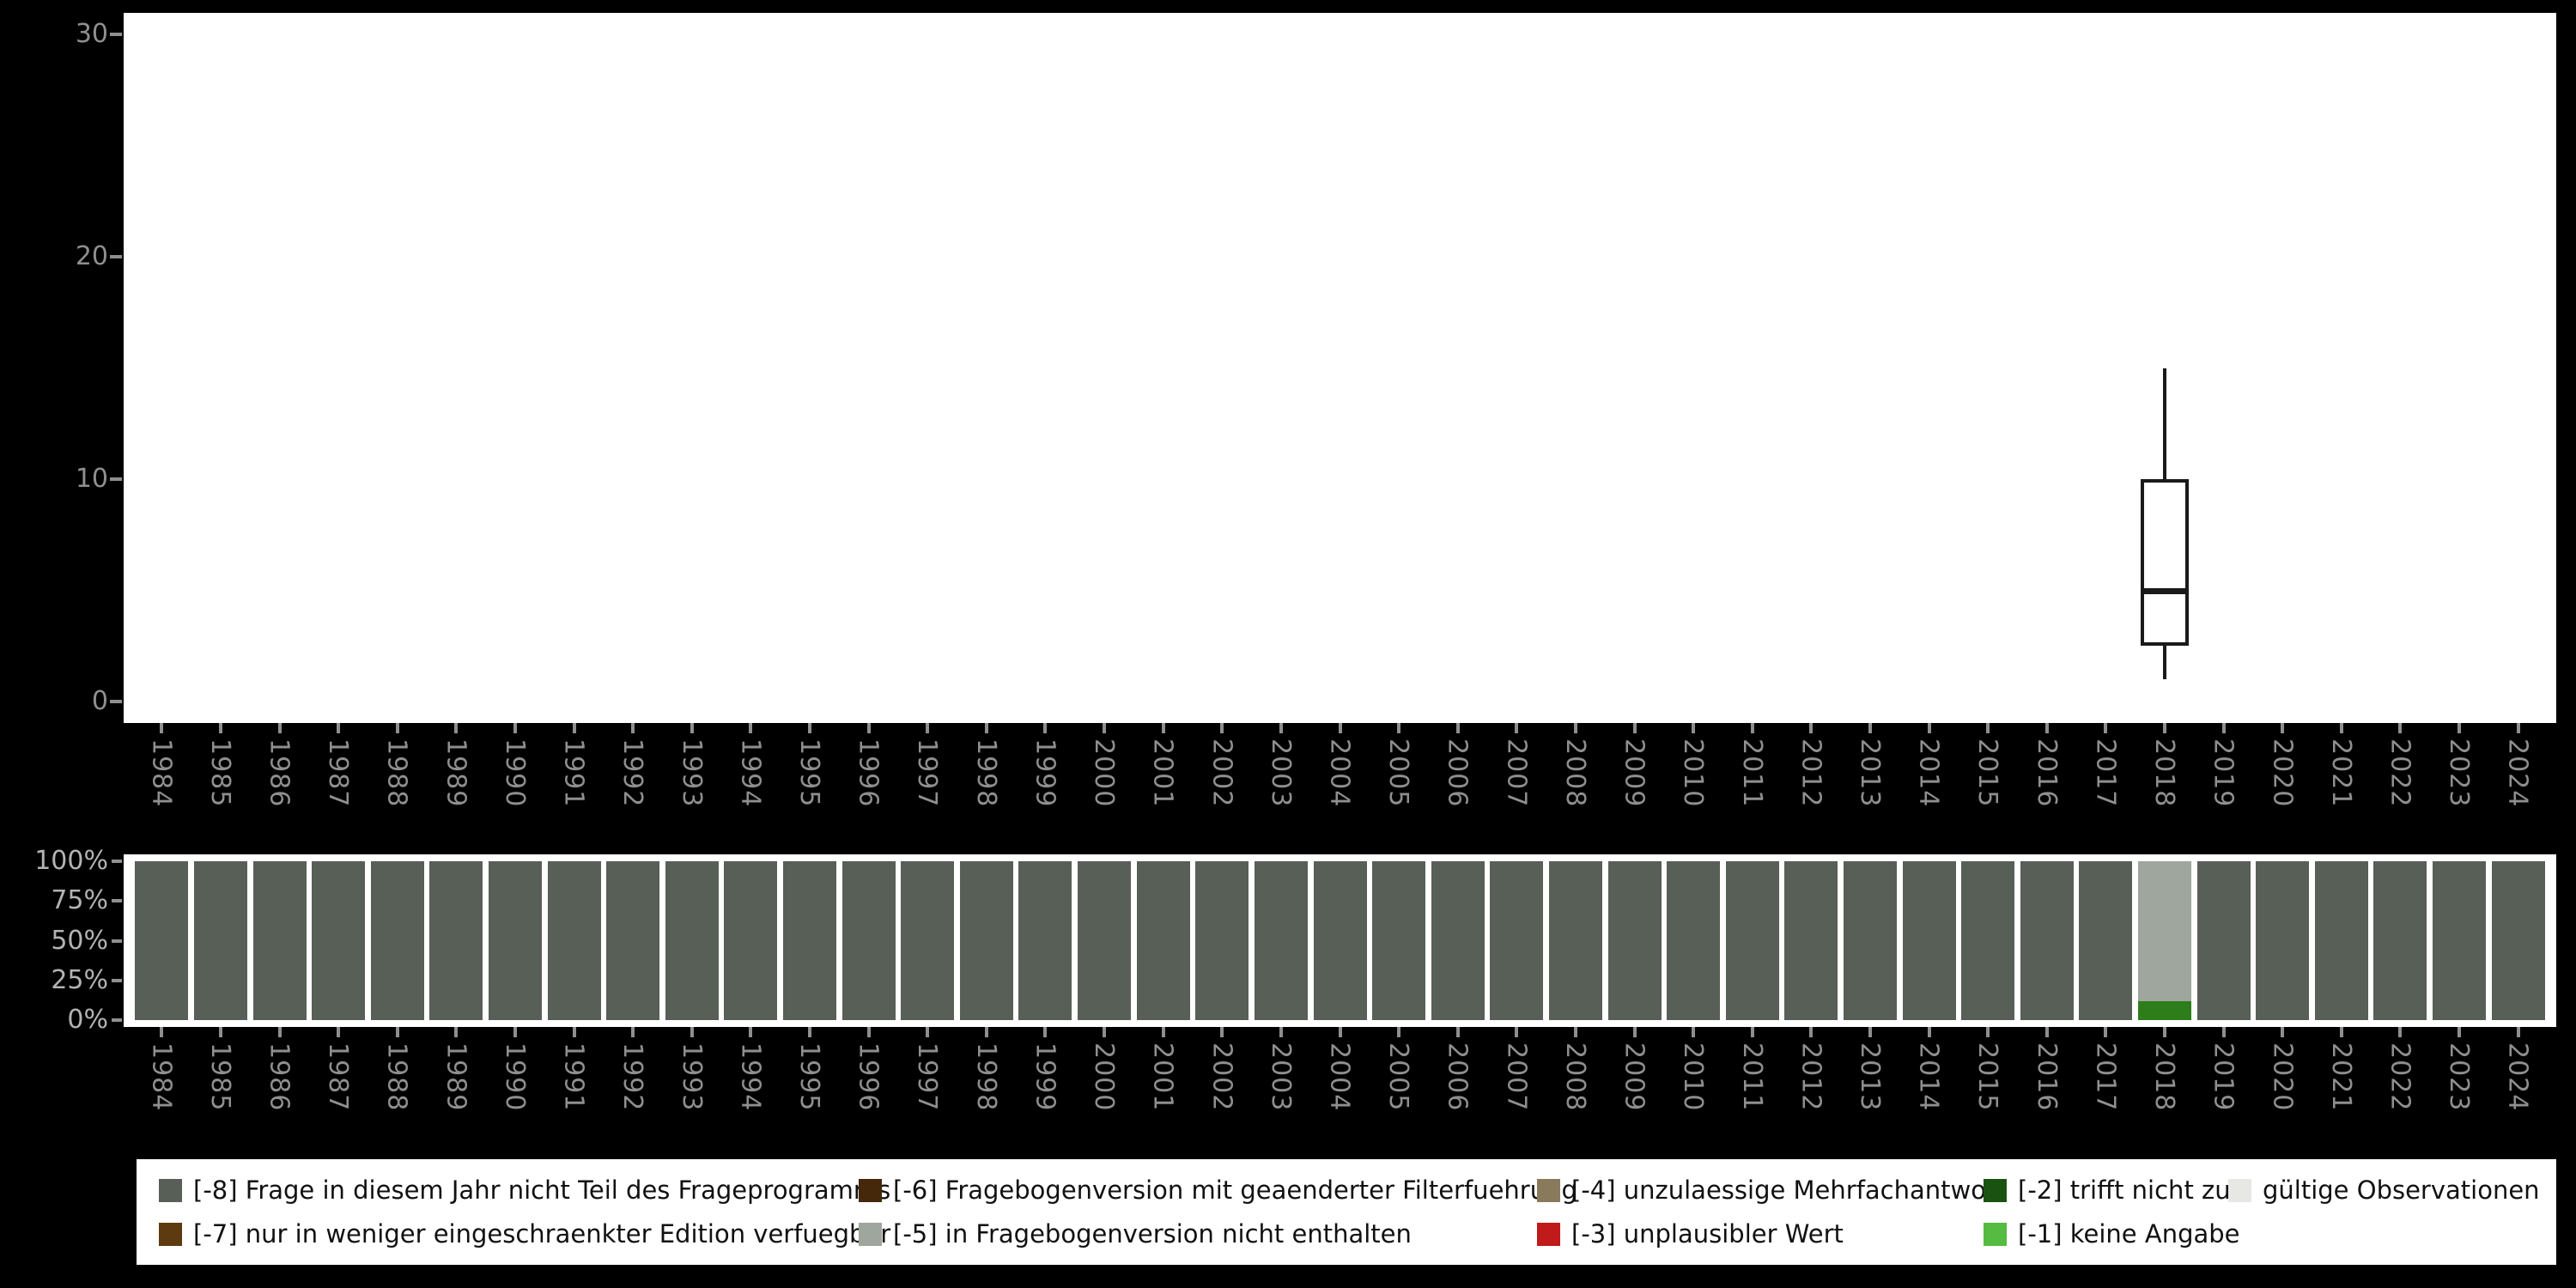 This screenshot has width=2576, height=1288. I want to click on legend-swatch--8, so click(170, 1190).